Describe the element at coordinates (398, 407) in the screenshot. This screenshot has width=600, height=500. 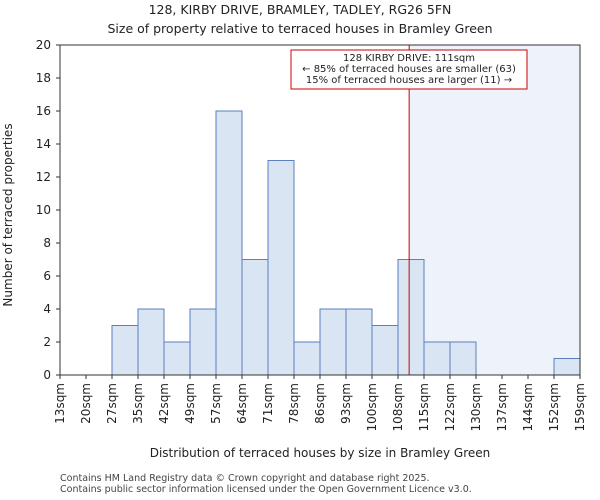
I see `x-tick-label: 108sqm` at that location.